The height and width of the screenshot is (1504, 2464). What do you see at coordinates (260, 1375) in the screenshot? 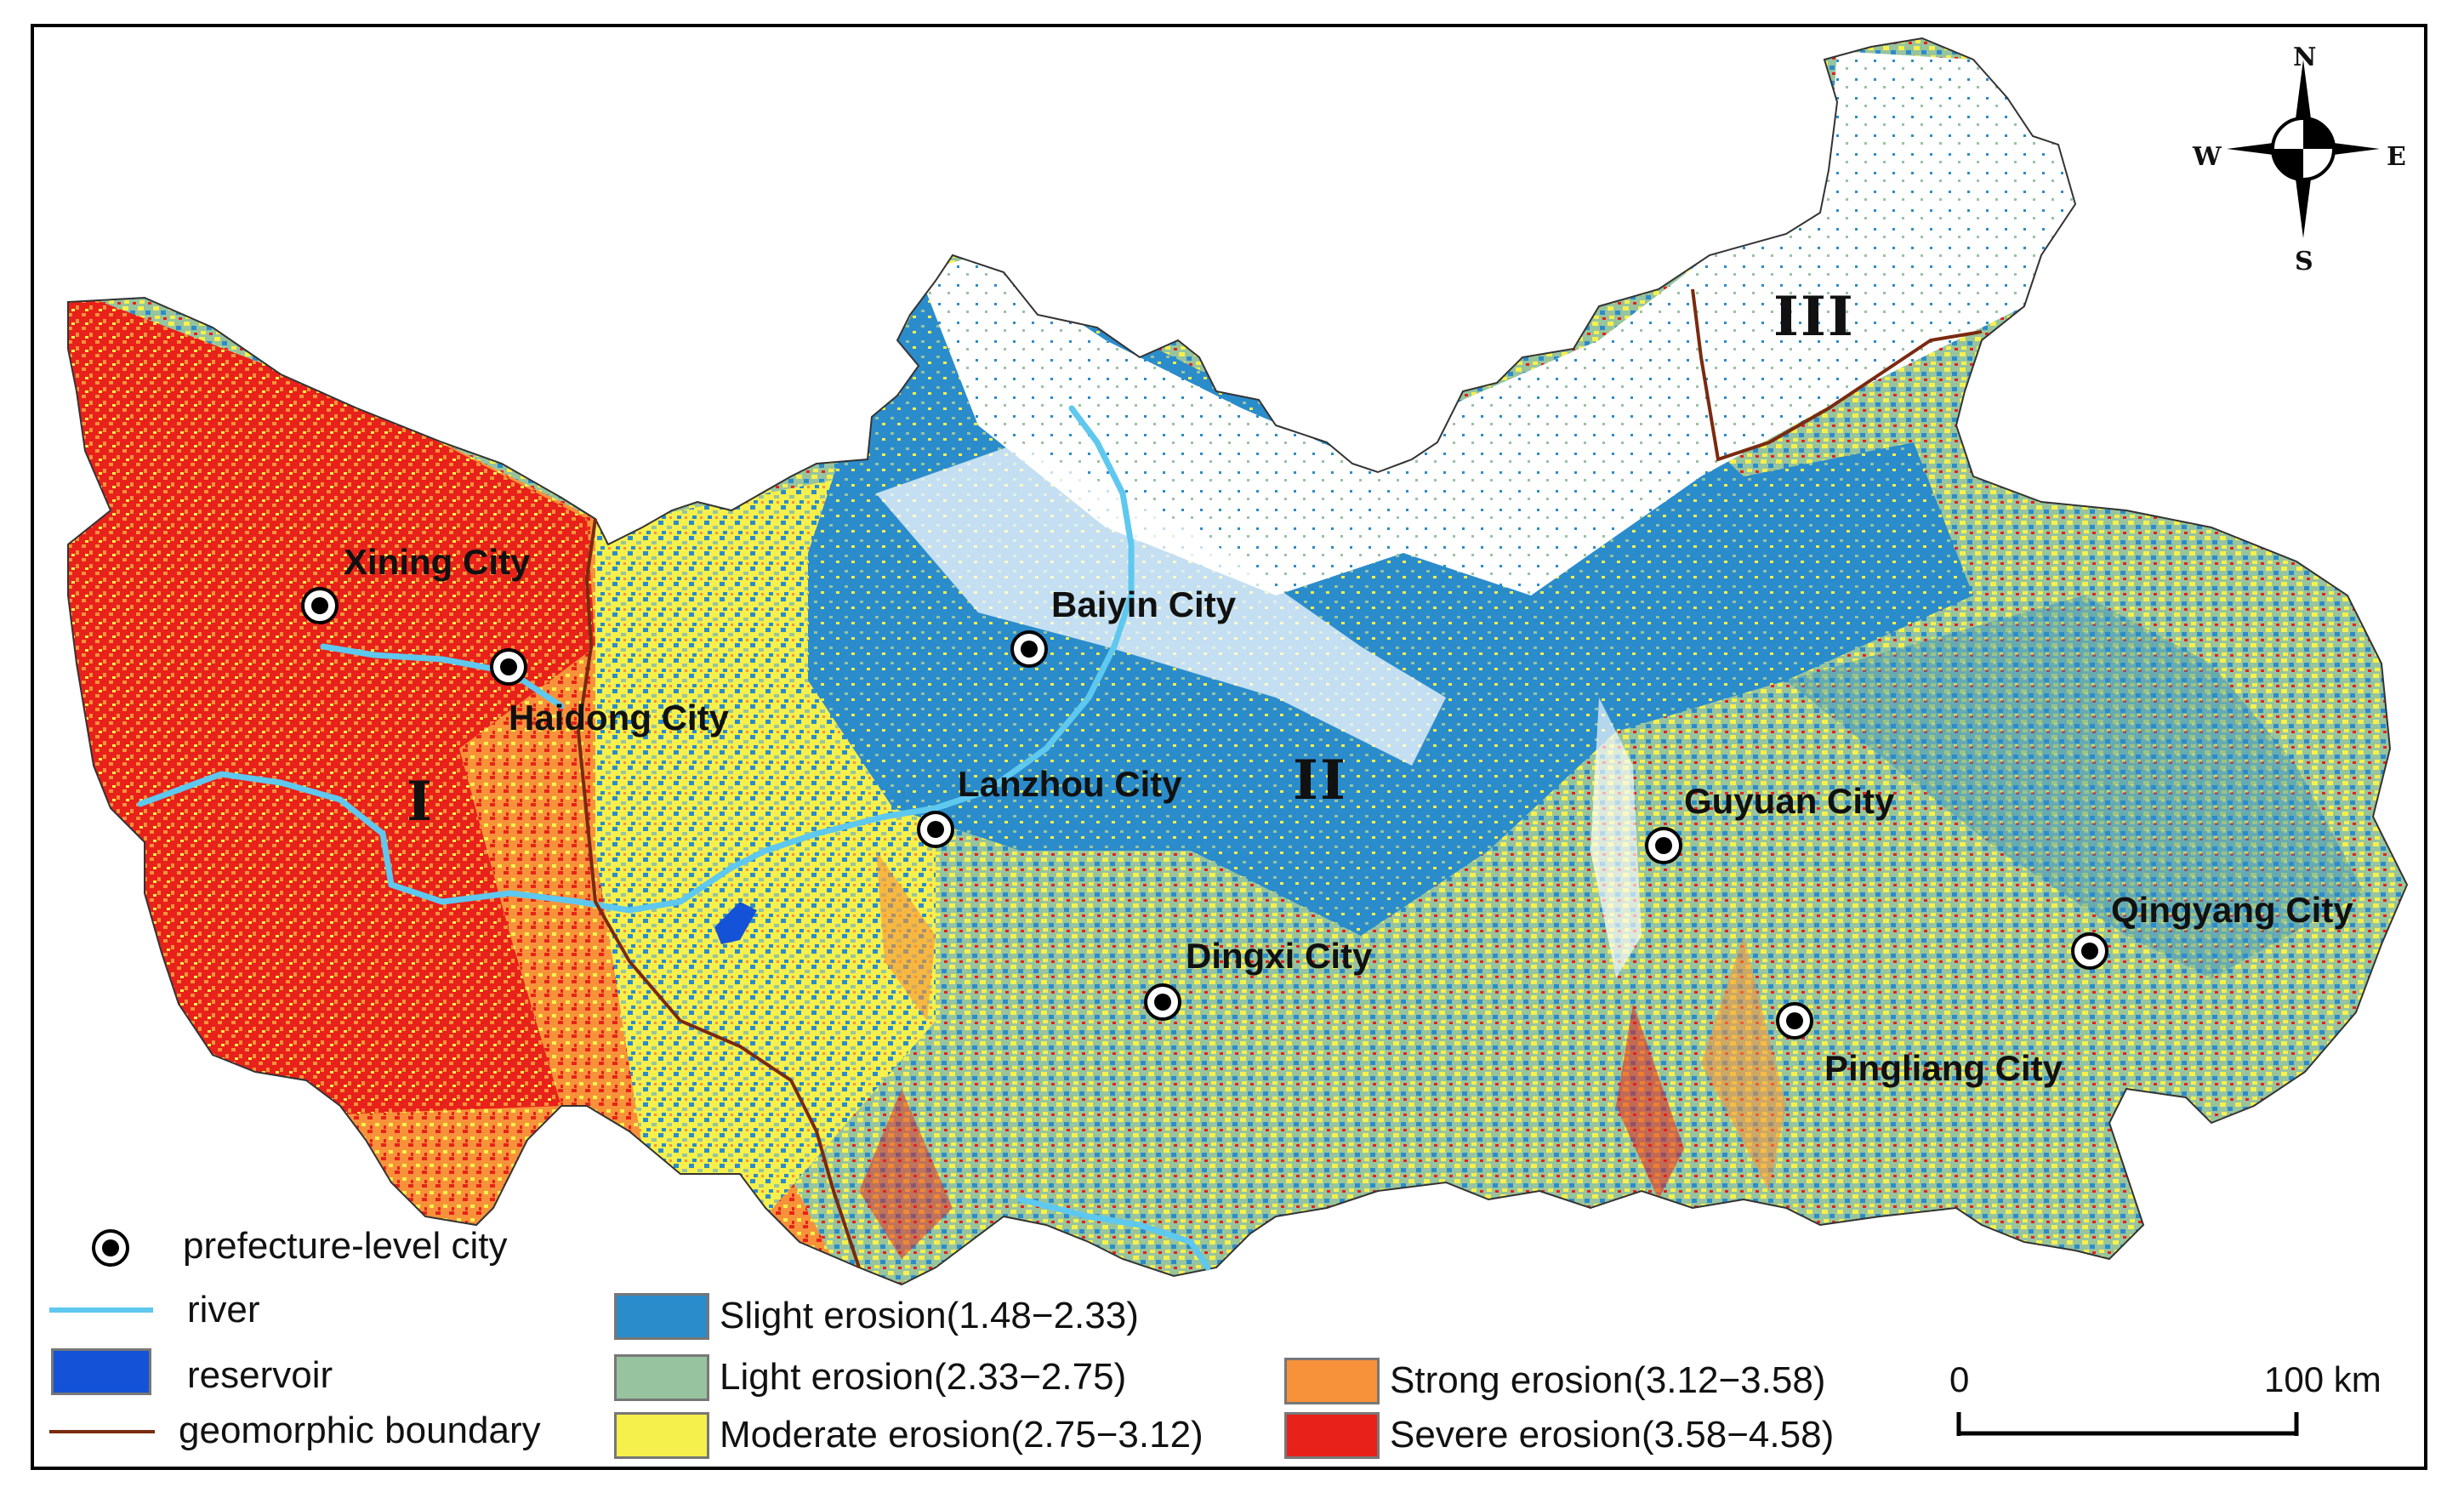
I see `legend-reservoir-label: reservoir` at bounding box center [260, 1375].